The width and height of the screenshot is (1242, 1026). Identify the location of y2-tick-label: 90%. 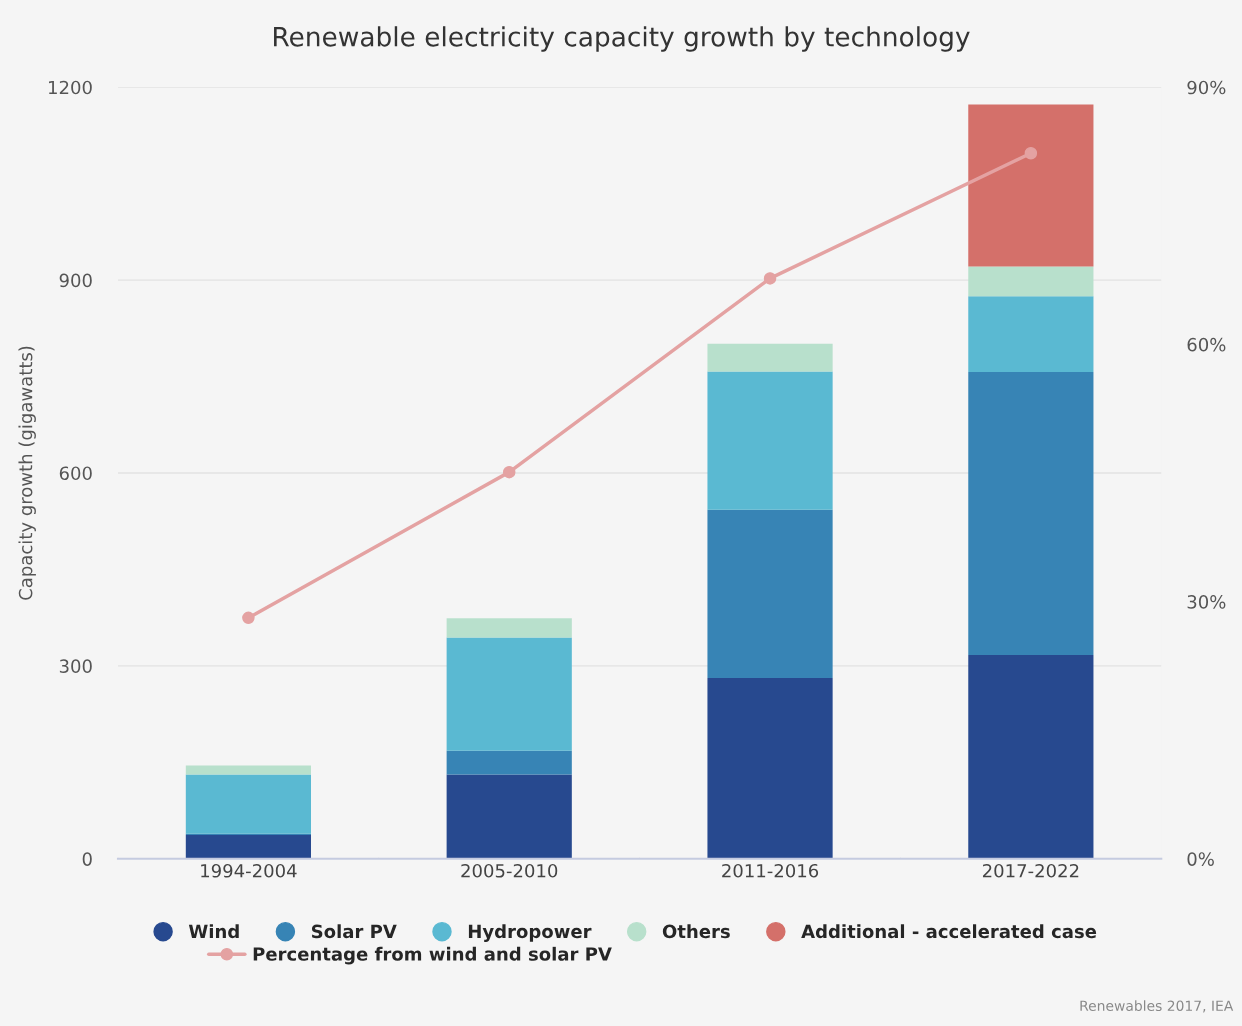
(1206, 87).